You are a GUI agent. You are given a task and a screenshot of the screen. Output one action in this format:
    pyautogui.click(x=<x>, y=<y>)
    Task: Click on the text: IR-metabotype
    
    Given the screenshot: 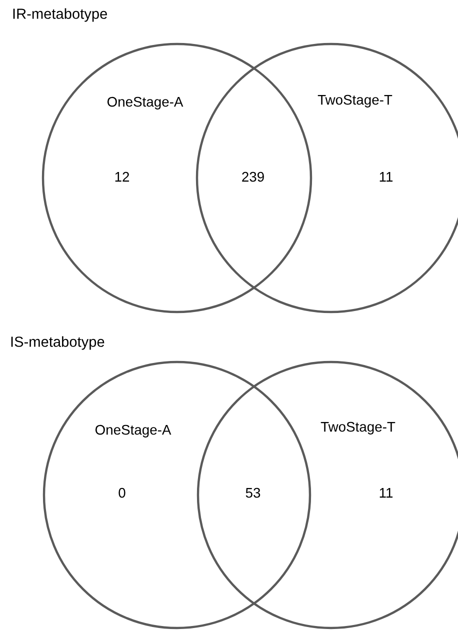 What is the action you would take?
    pyautogui.click(x=60, y=15)
    